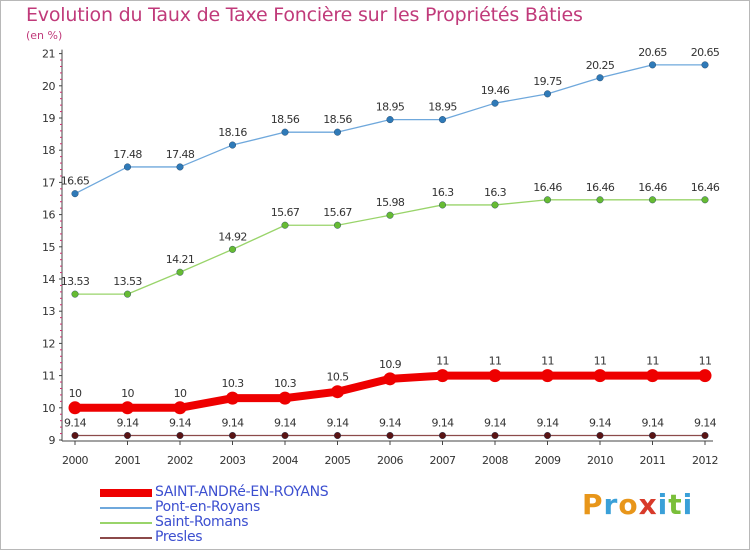 This screenshot has height=550, width=750. Describe the element at coordinates (48, 279) in the screenshot. I see `y-tick-label: 14` at that location.